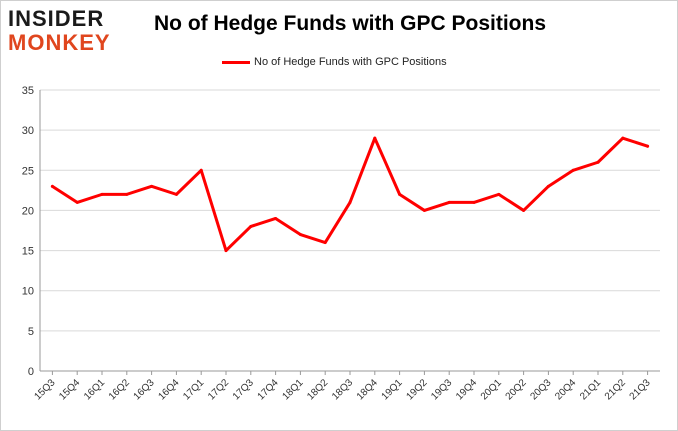  Describe the element at coordinates (416, 389) in the screenshot. I see `x-tick-label: 19Q2` at that location.